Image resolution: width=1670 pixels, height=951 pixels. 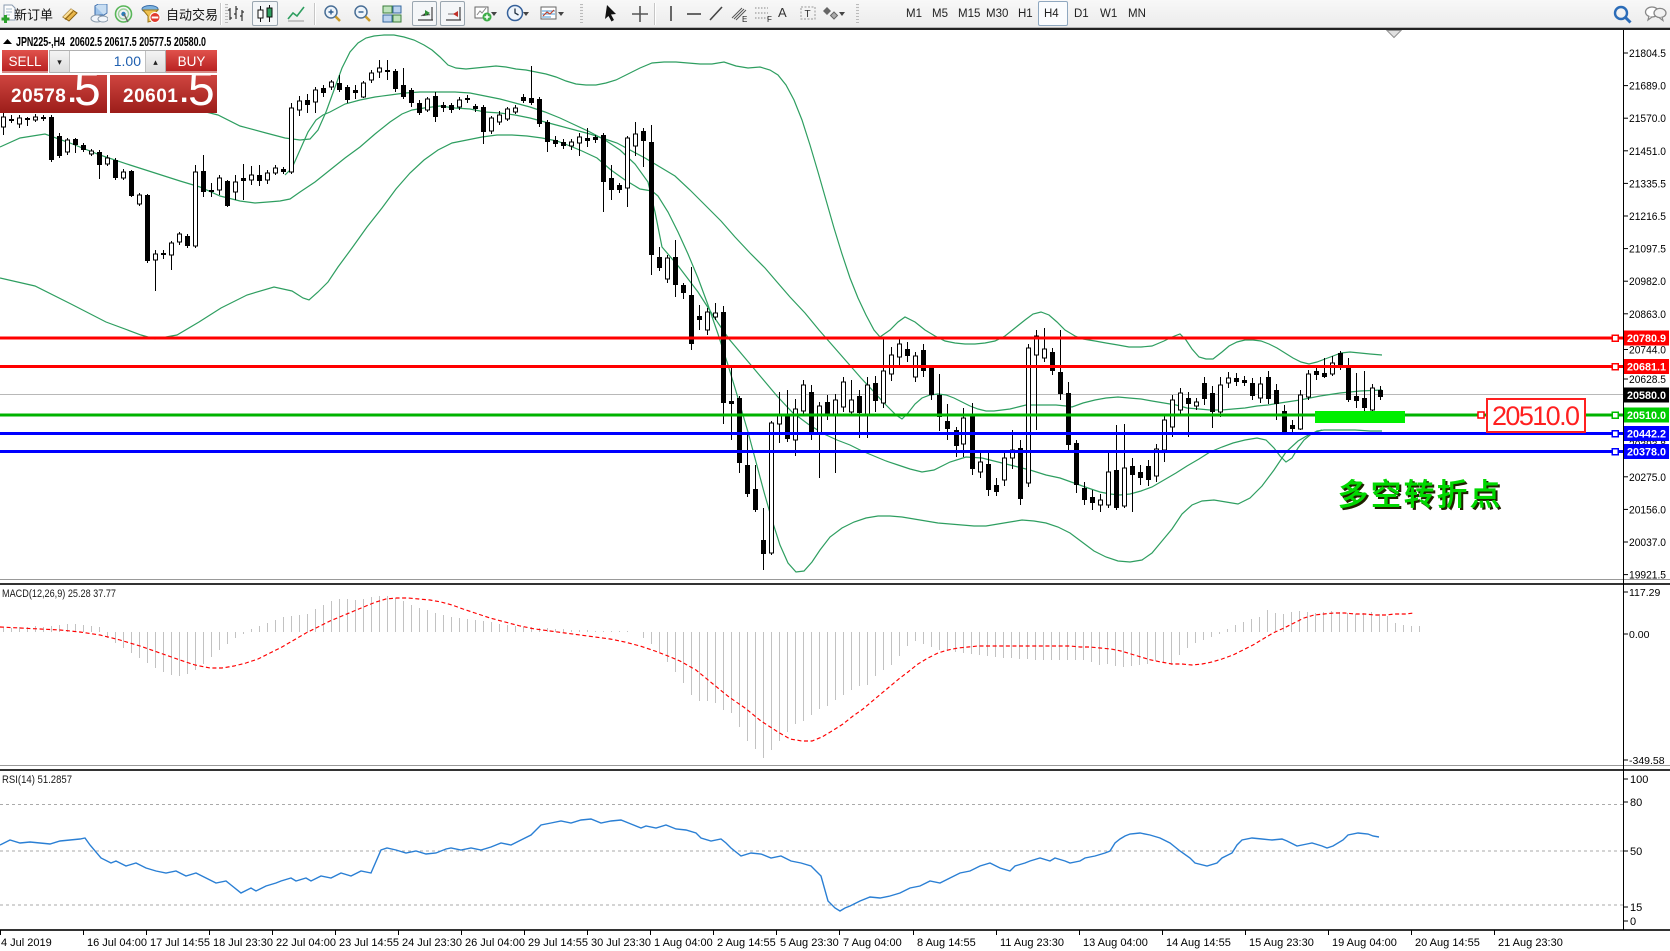 I want to click on svg-text: 7 Aug 04:00, so click(x=872, y=943).